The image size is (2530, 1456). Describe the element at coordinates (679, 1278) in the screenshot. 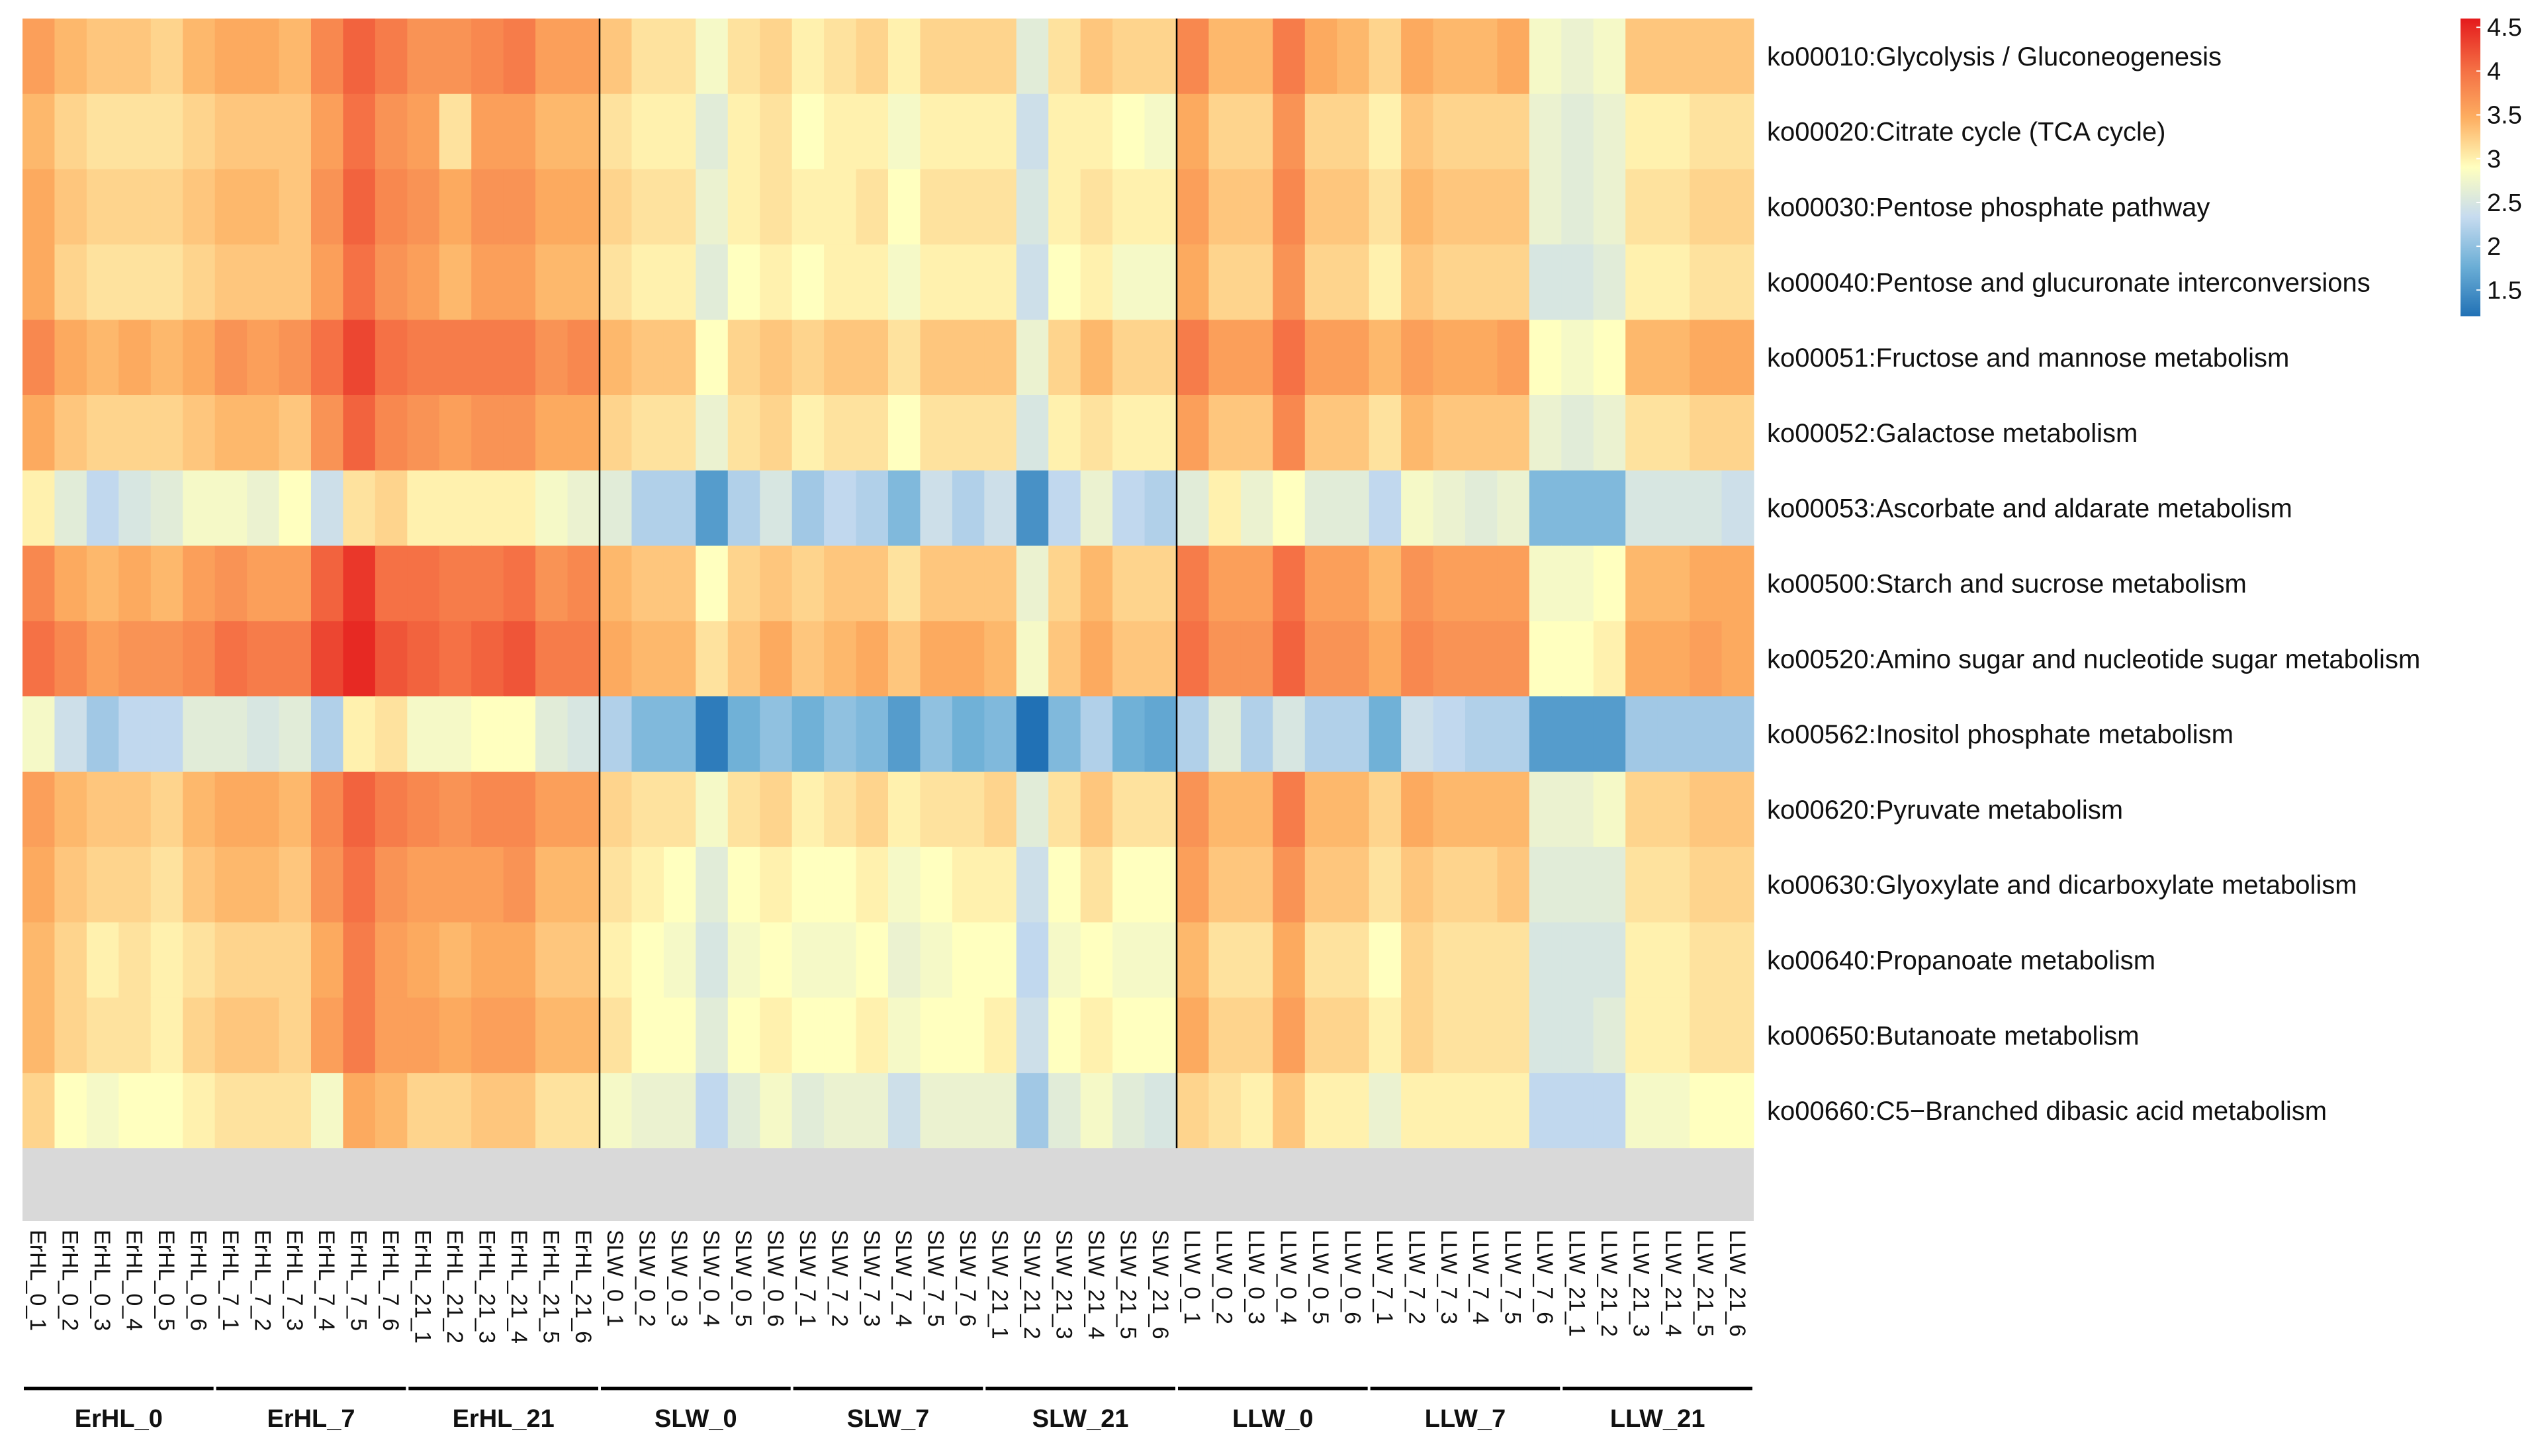

I see `column-label: SLW_0_3` at that location.